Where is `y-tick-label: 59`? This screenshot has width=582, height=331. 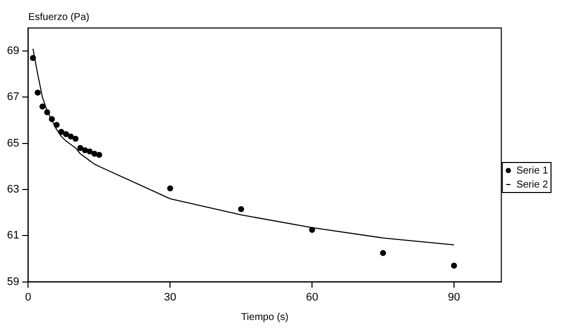
y-tick-label: 59 is located at coordinates (13, 282).